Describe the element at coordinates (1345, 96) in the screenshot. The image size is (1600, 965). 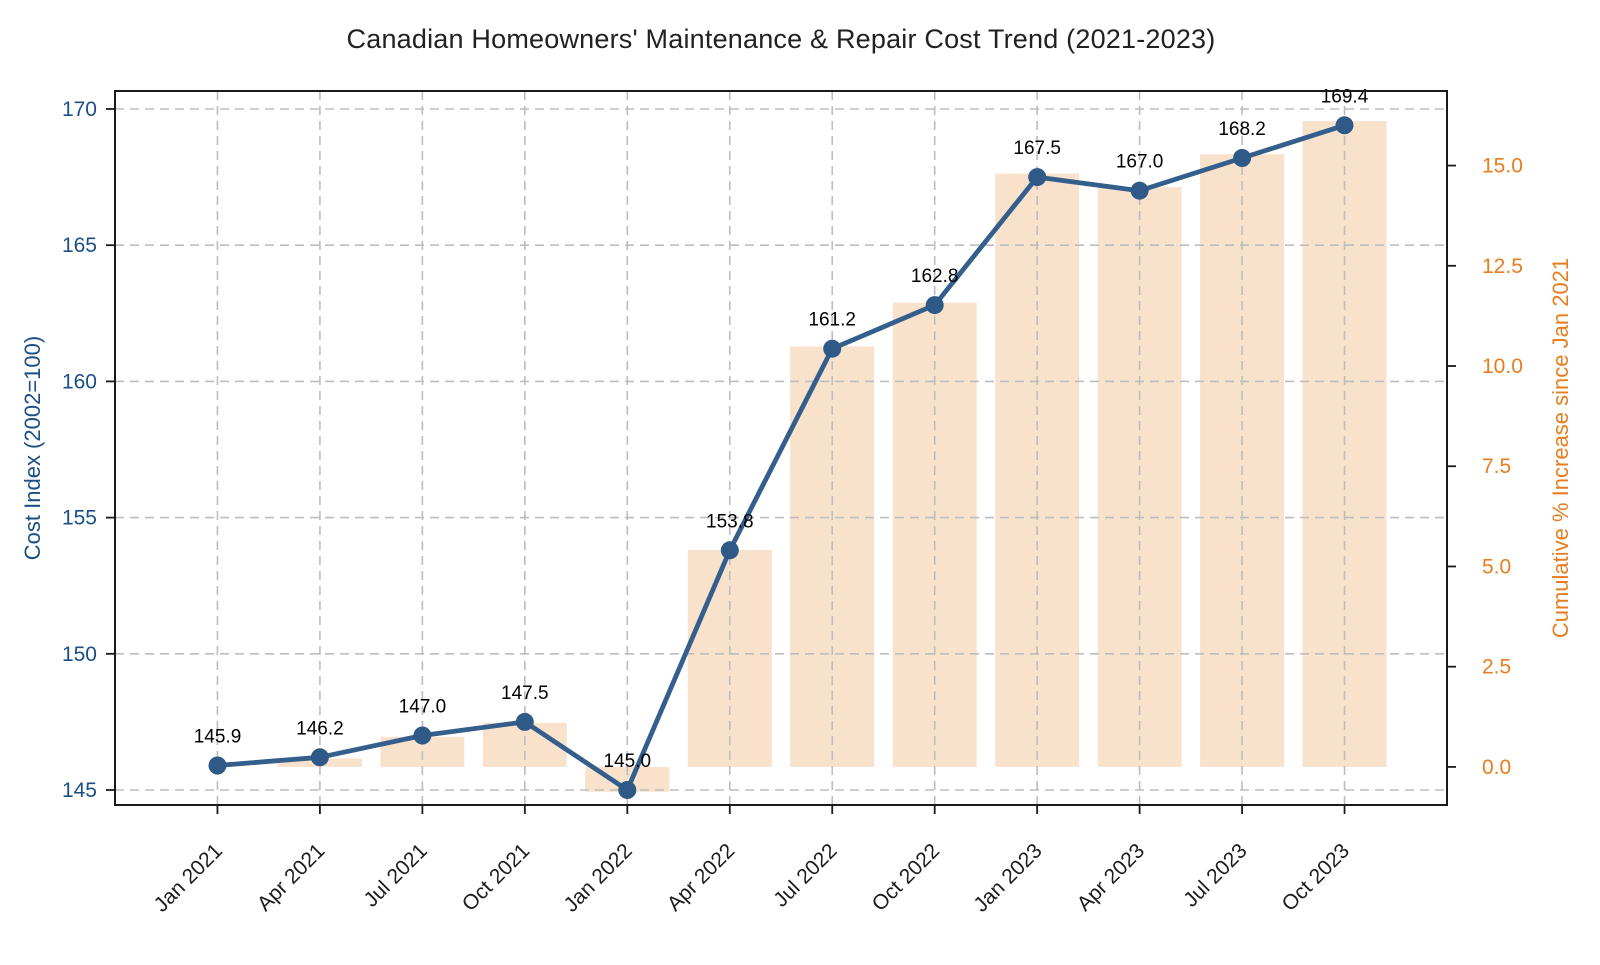
I see `point-label: 169.4` at that location.